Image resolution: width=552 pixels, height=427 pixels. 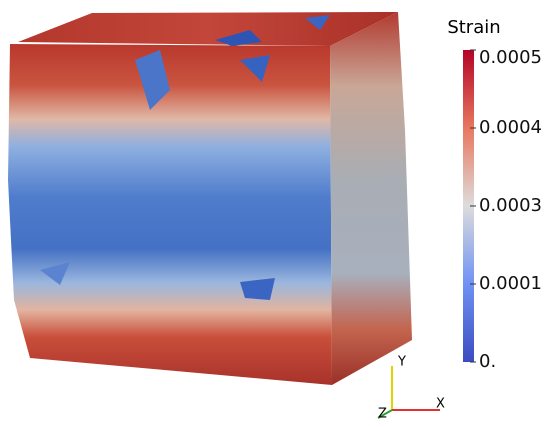 What do you see at coordinates (208, 29) in the screenshot?
I see `cube-top` at bounding box center [208, 29].